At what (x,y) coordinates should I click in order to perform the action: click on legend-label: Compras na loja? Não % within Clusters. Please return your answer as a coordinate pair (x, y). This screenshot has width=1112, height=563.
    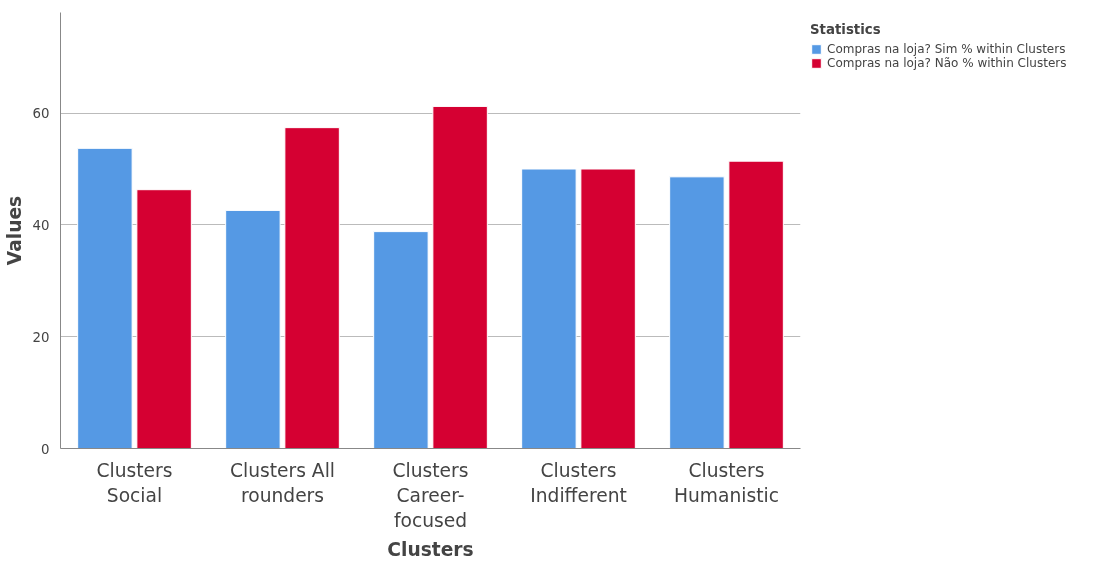
    Looking at the image, I should click on (947, 63).